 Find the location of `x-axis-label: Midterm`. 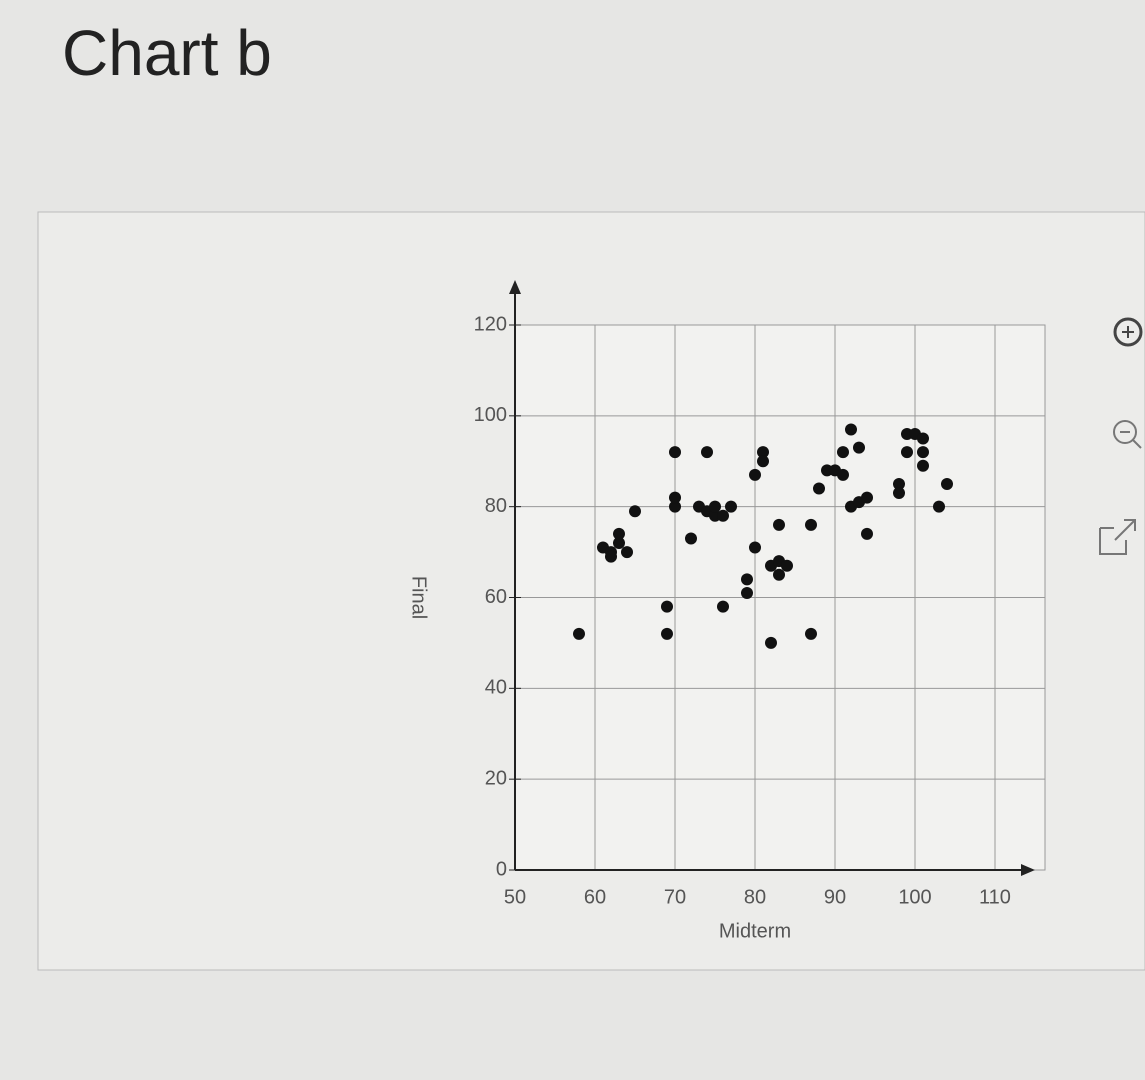

x-axis-label: Midterm is located at coordinates (755, 931).